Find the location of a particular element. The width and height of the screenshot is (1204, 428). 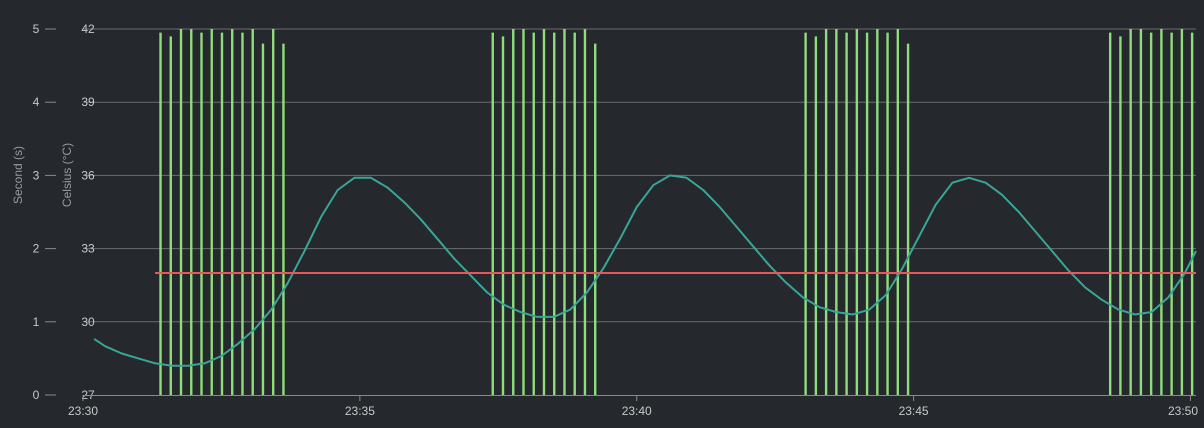

y-tick-label-seconds: 0 is located at coordinates (36, 395).